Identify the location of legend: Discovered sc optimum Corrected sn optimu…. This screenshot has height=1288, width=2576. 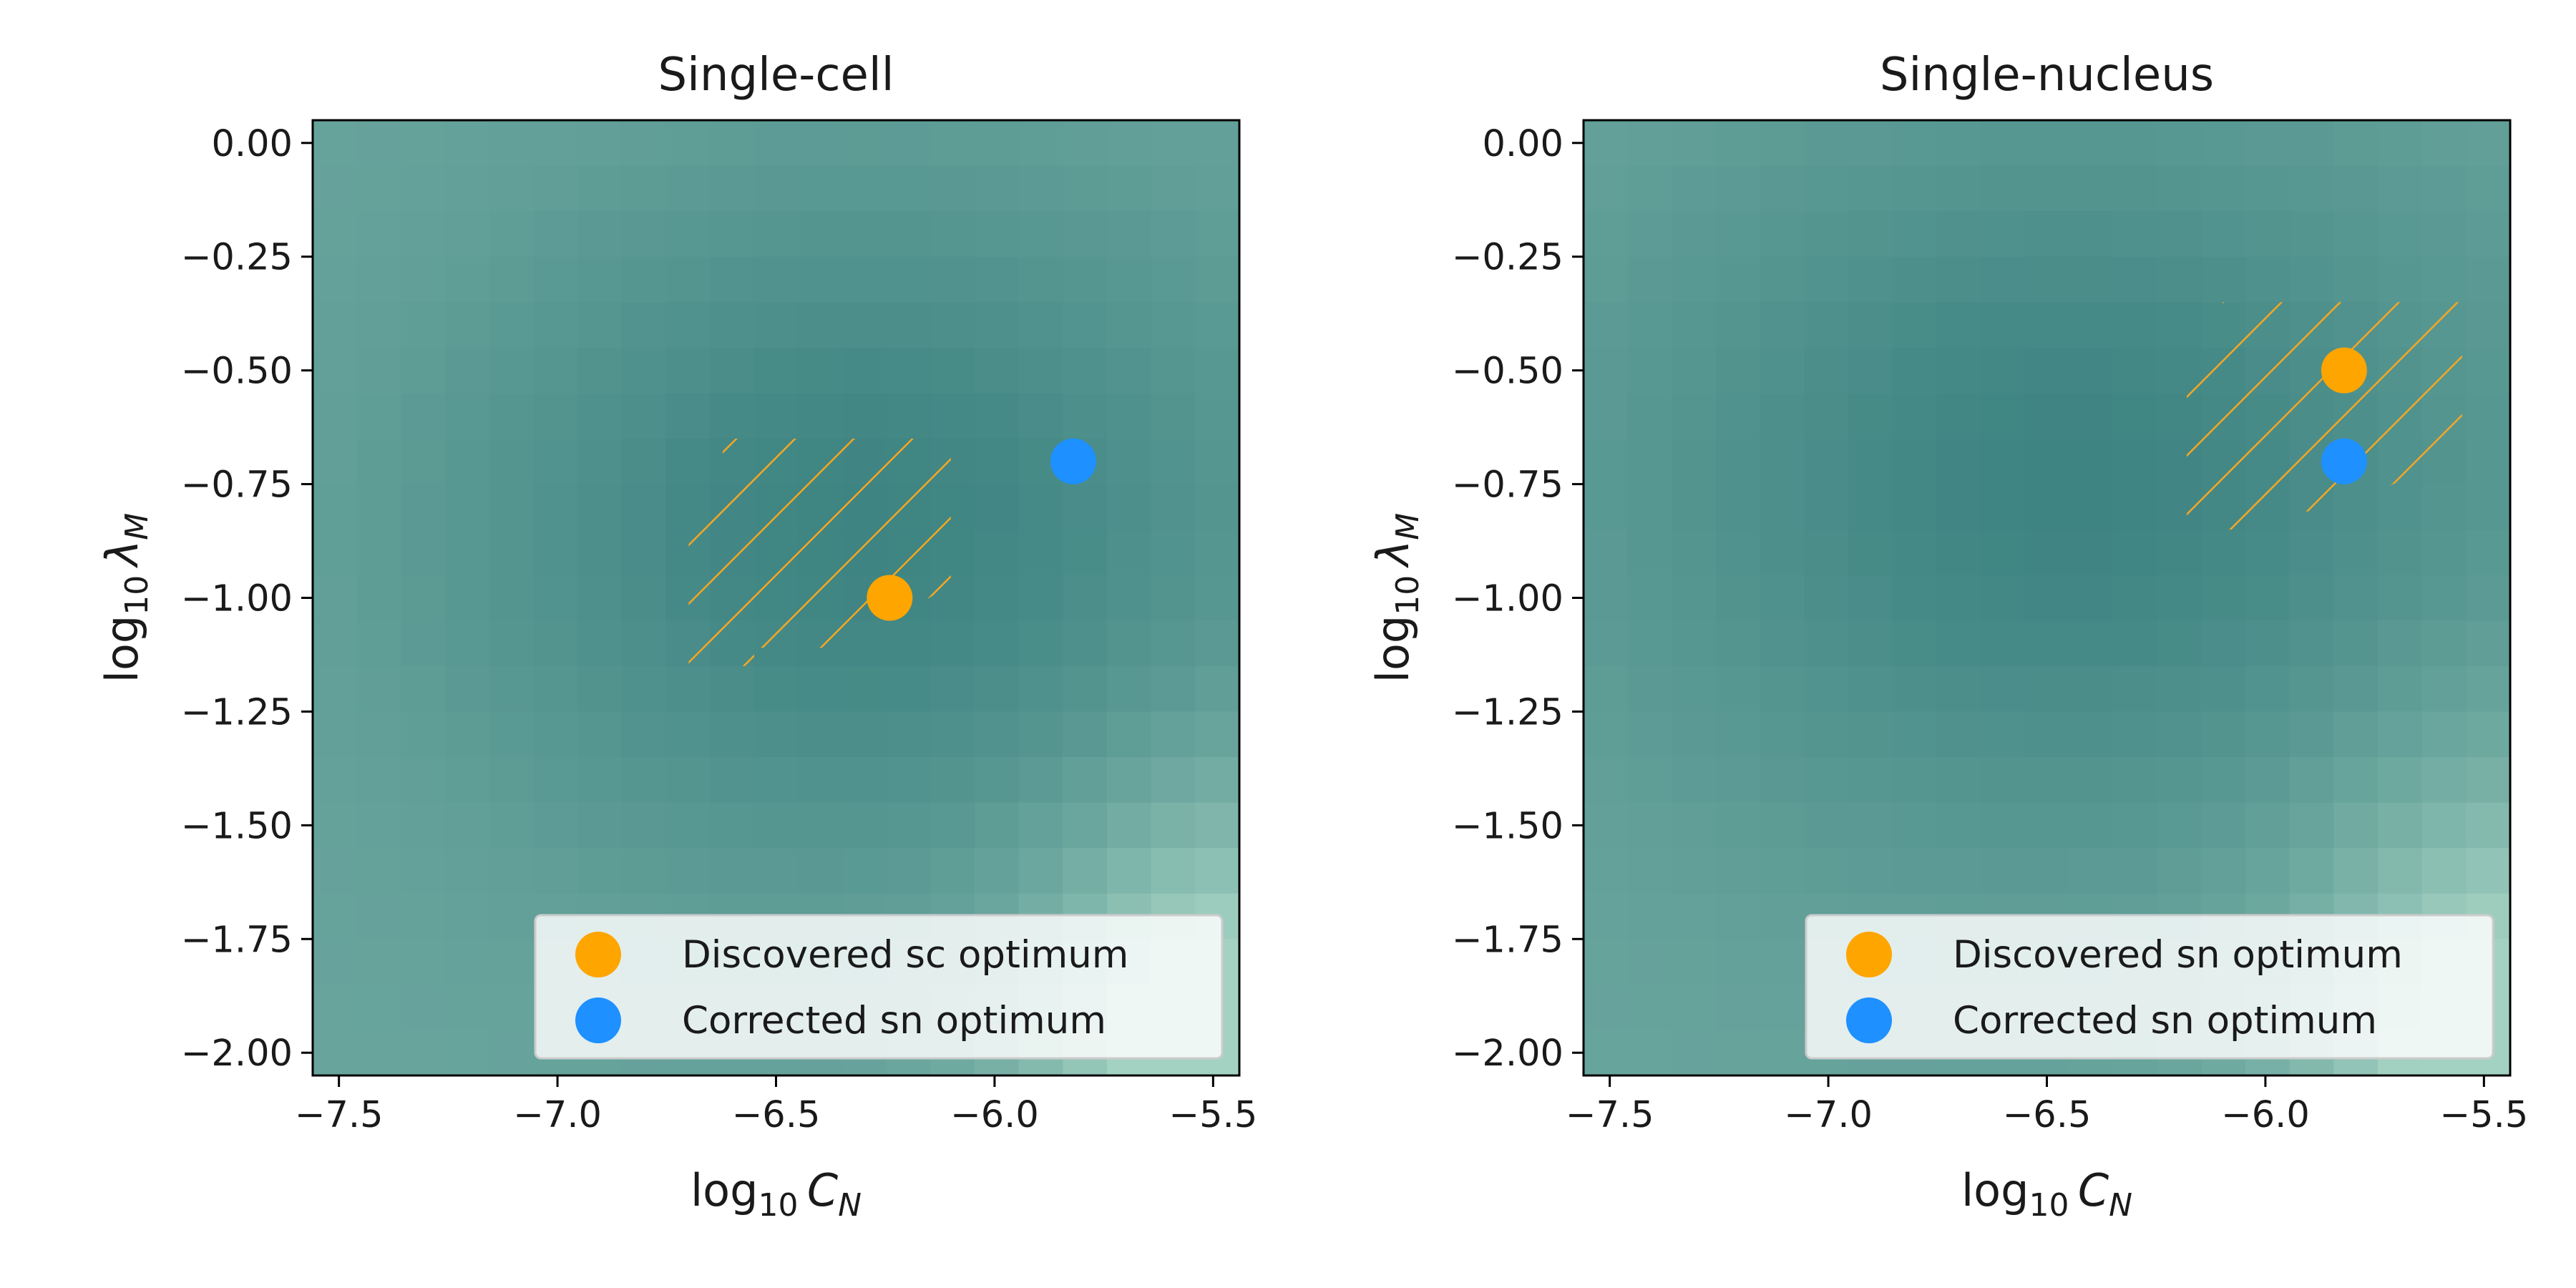
(879, 987).